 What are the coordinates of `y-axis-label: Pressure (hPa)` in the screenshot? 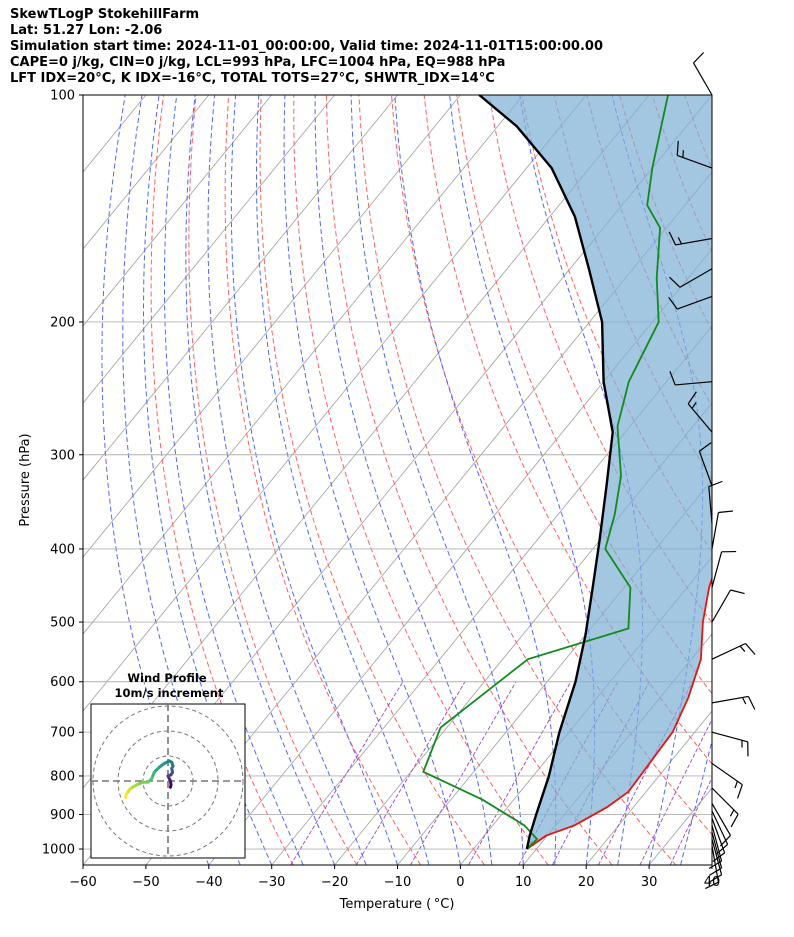 It's located at (25, 479).